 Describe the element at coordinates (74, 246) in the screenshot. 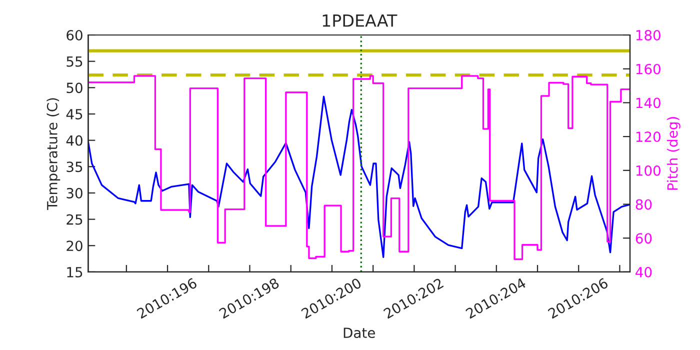

I see `y-tick-label: 20` at that location.